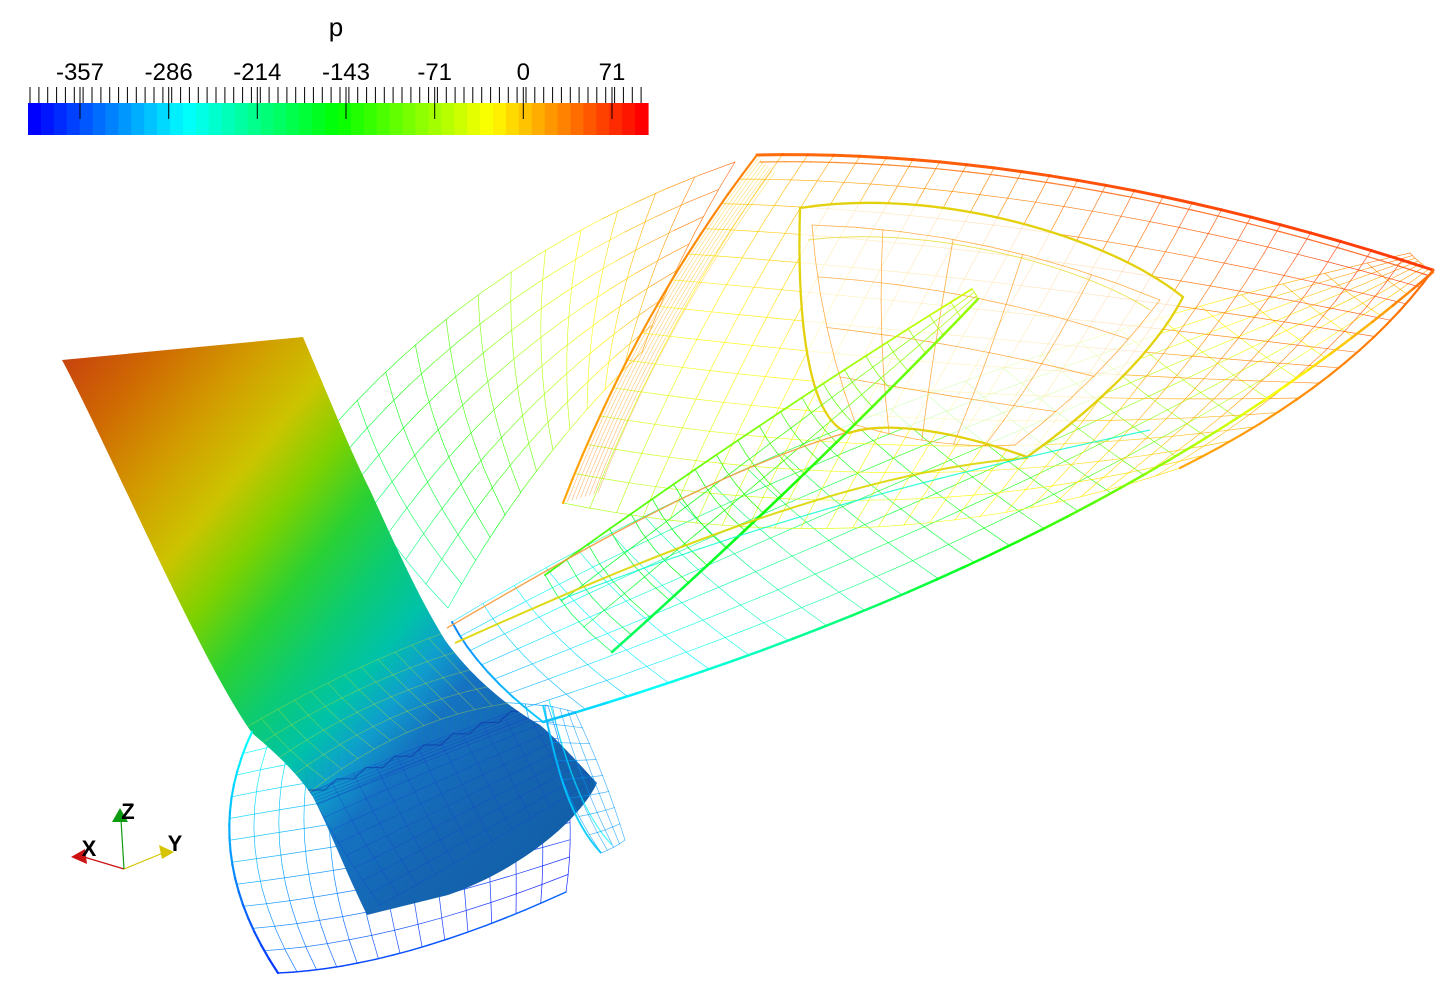  Describe the element at coordinates (122, 844) in the screenshot. I see `z-axis` at that location.